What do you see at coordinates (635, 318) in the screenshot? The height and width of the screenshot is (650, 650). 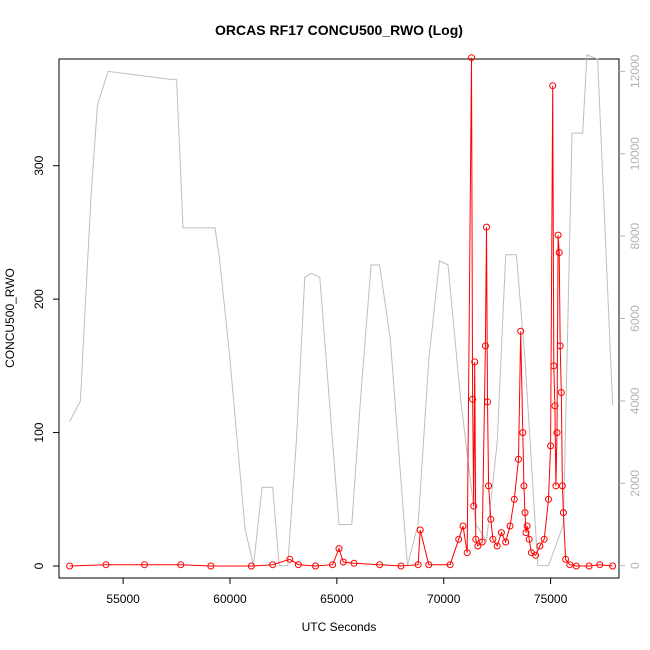 I see `y2-tick-label: 6000` at bounding box center [635, 318].